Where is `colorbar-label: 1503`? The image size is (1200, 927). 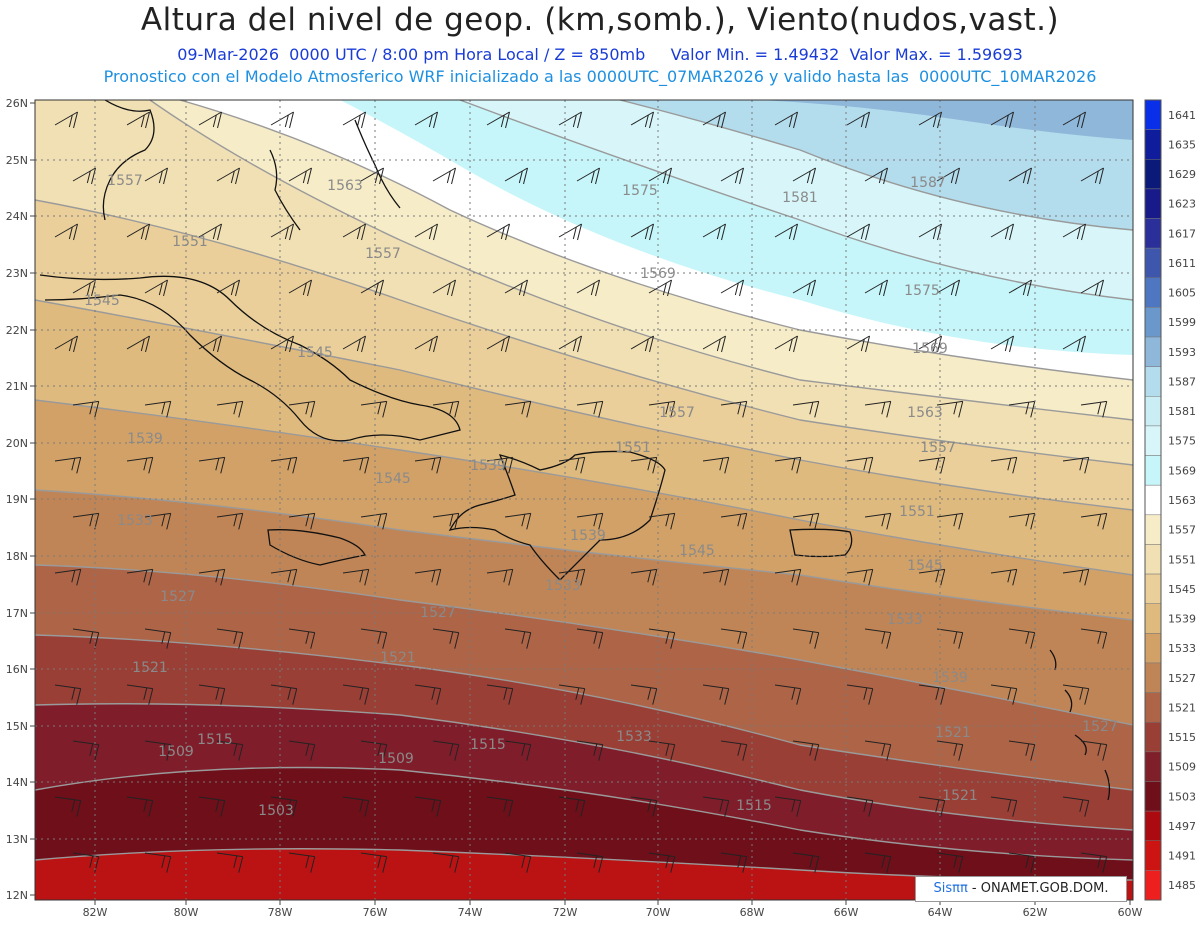 colorbar-label: 1503 is located at coordinates (1182, 796).